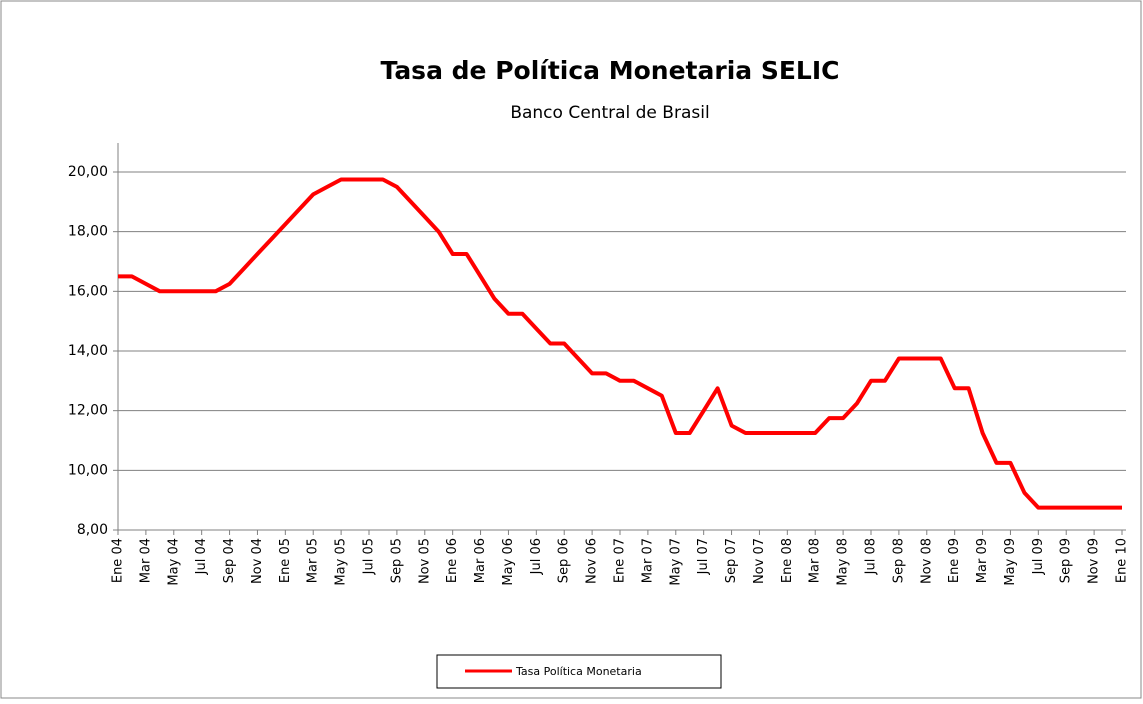 The width and height of the screenshot is (1143, 704). Describe the element at coordinates (815, 560) in the screenshot. I see `x-tick-label: Mar 08` at that location.